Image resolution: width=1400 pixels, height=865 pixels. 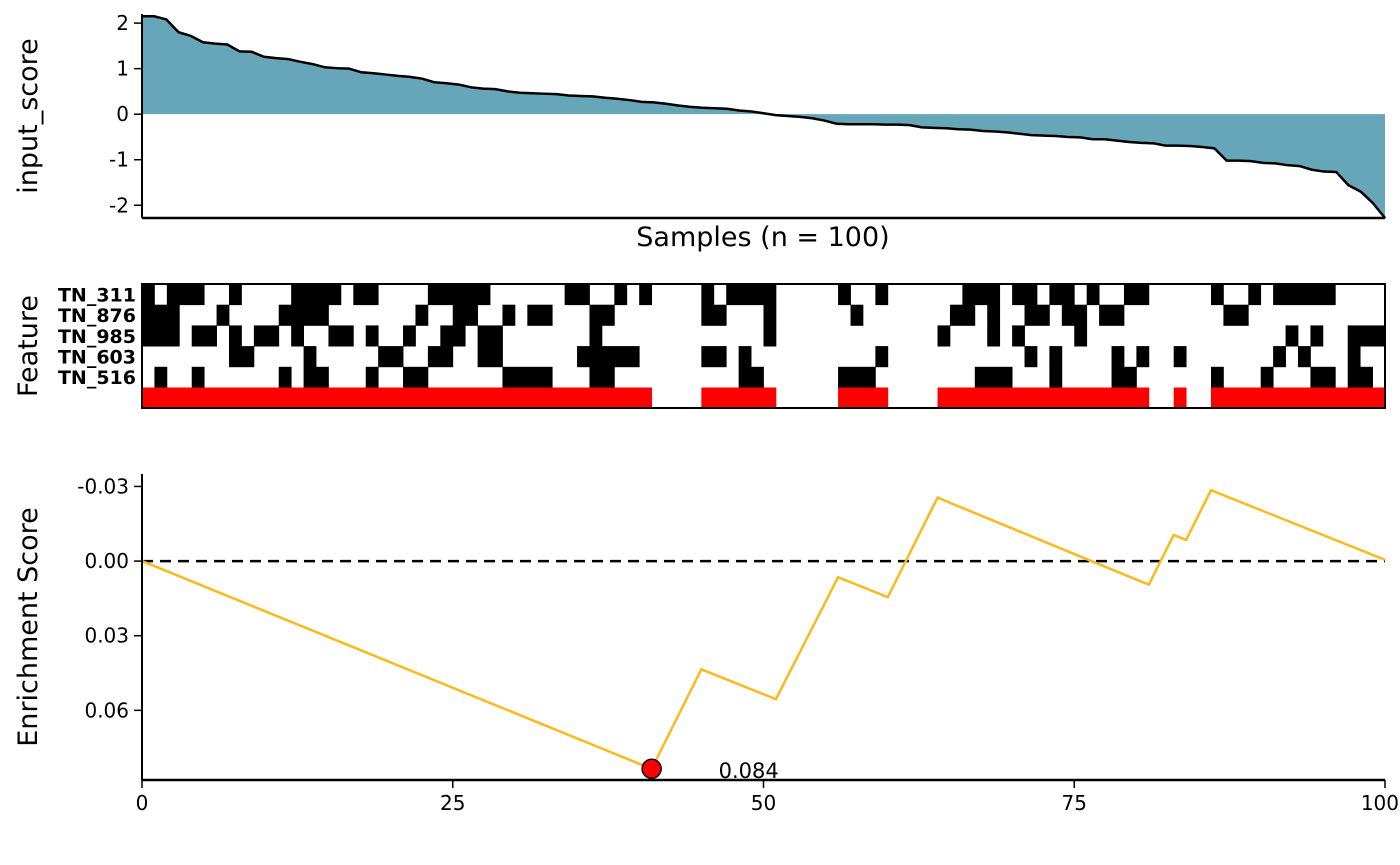 I want to click on feature-panel-border, so click(x=763, y=346).